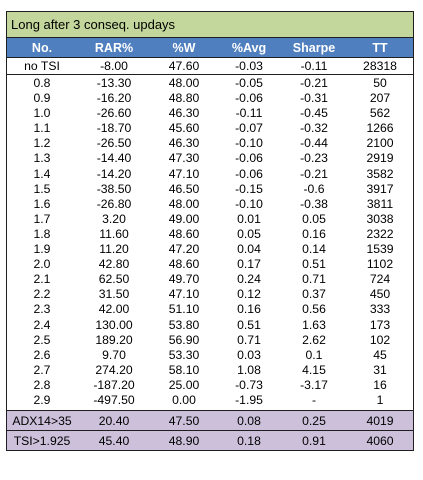  Describe the element at coordinates (314, 83) in the screenshot. I see `cell-sharpe: -0.21` at that location.